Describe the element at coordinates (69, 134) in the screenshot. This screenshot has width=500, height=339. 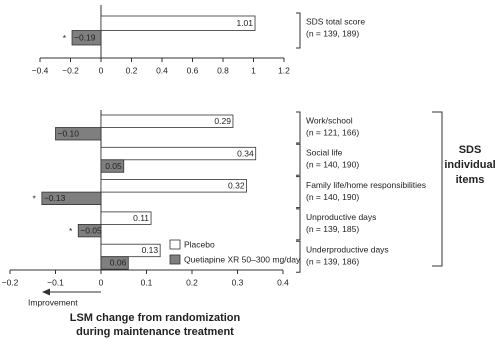
I see `value-label: −0.10` at that location.